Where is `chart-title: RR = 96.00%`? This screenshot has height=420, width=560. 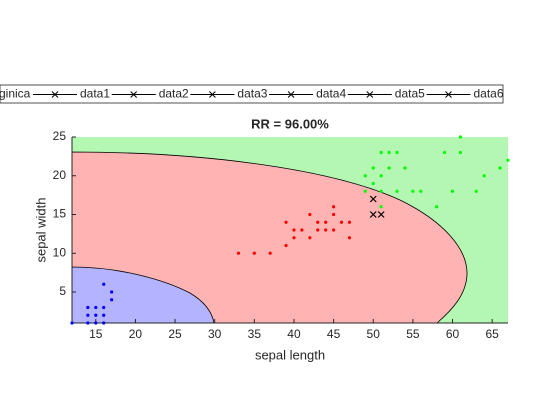 chart-title: RR = 96.00% is located at coordinates (290, 123).